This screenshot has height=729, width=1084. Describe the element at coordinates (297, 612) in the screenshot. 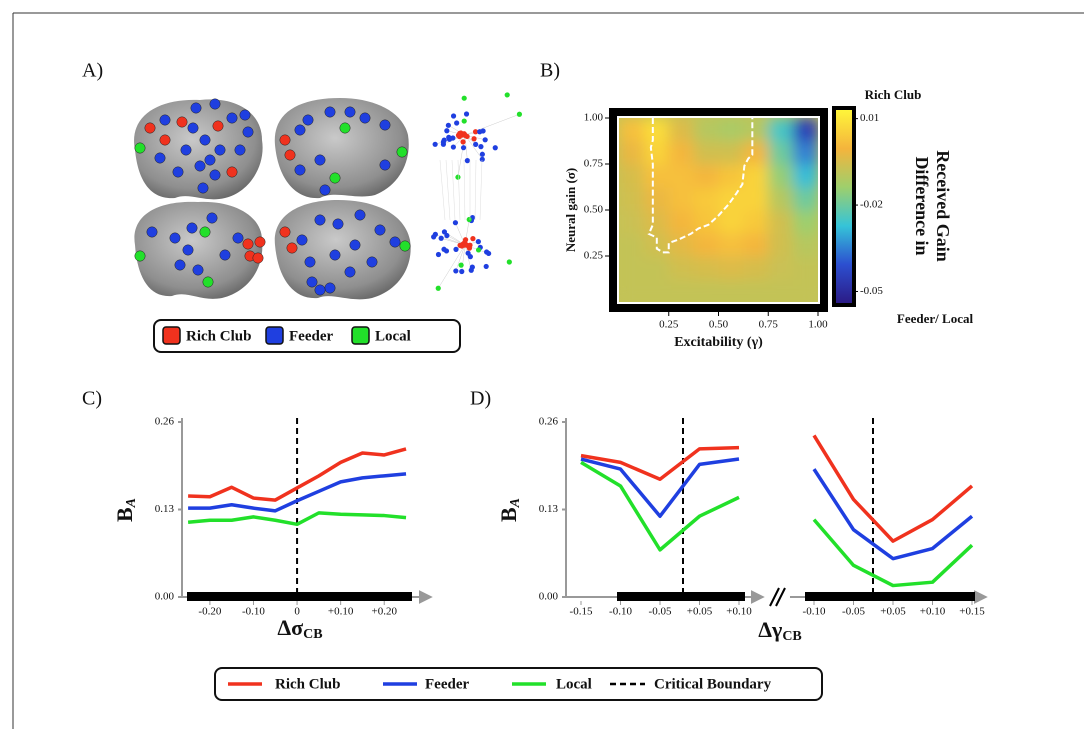

I see `x-tick-label: 0` at that location.